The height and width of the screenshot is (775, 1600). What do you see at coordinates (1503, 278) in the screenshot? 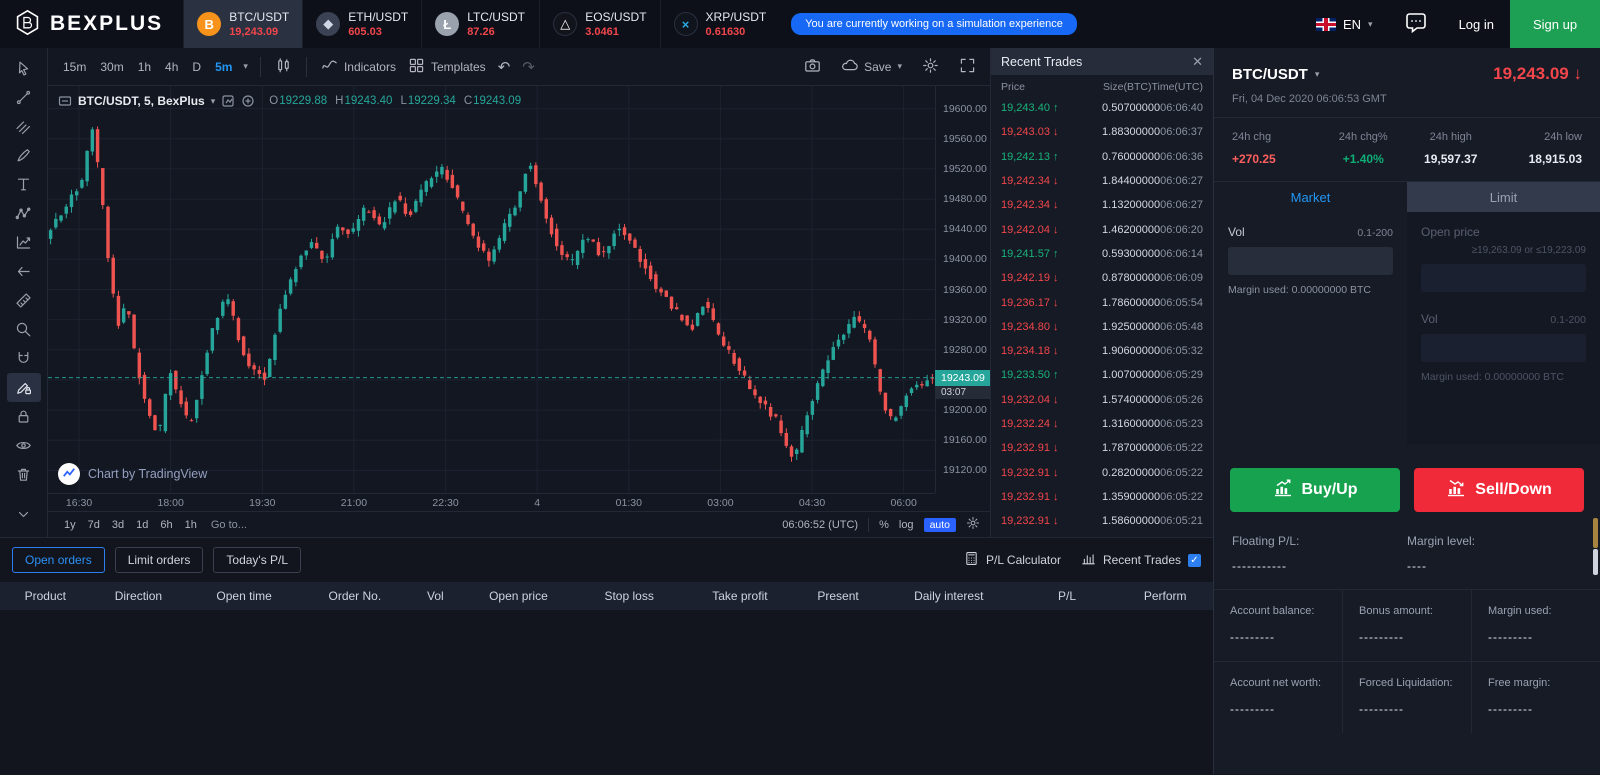
I see `limit-price-input` at bounding box center [1503, 278].